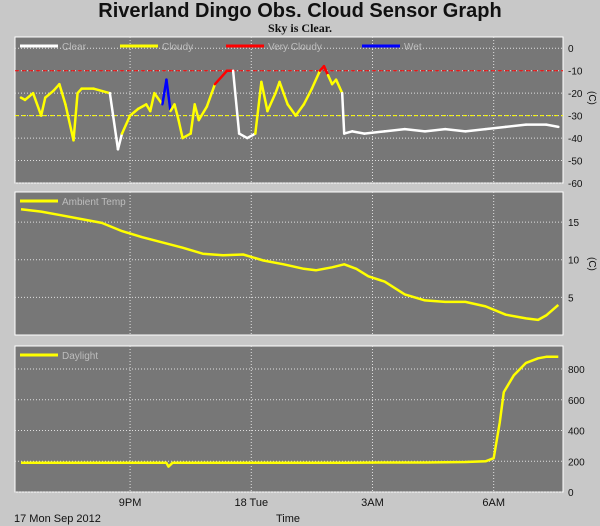 The image size is (600, 526). What do you see at coordinates (493, 503) in the screenshot?
I see `x-tick-label: 6AM` at bounding box center [493, 503].